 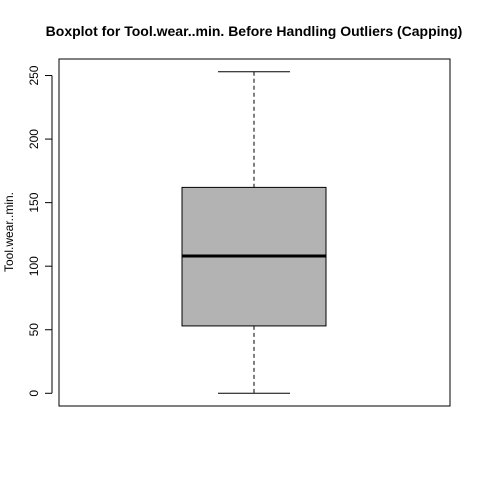 What do you see at coordinates (34, 139) in the screenshot?
I see `y-tick-label: 200` at bounding box center [34, 139].